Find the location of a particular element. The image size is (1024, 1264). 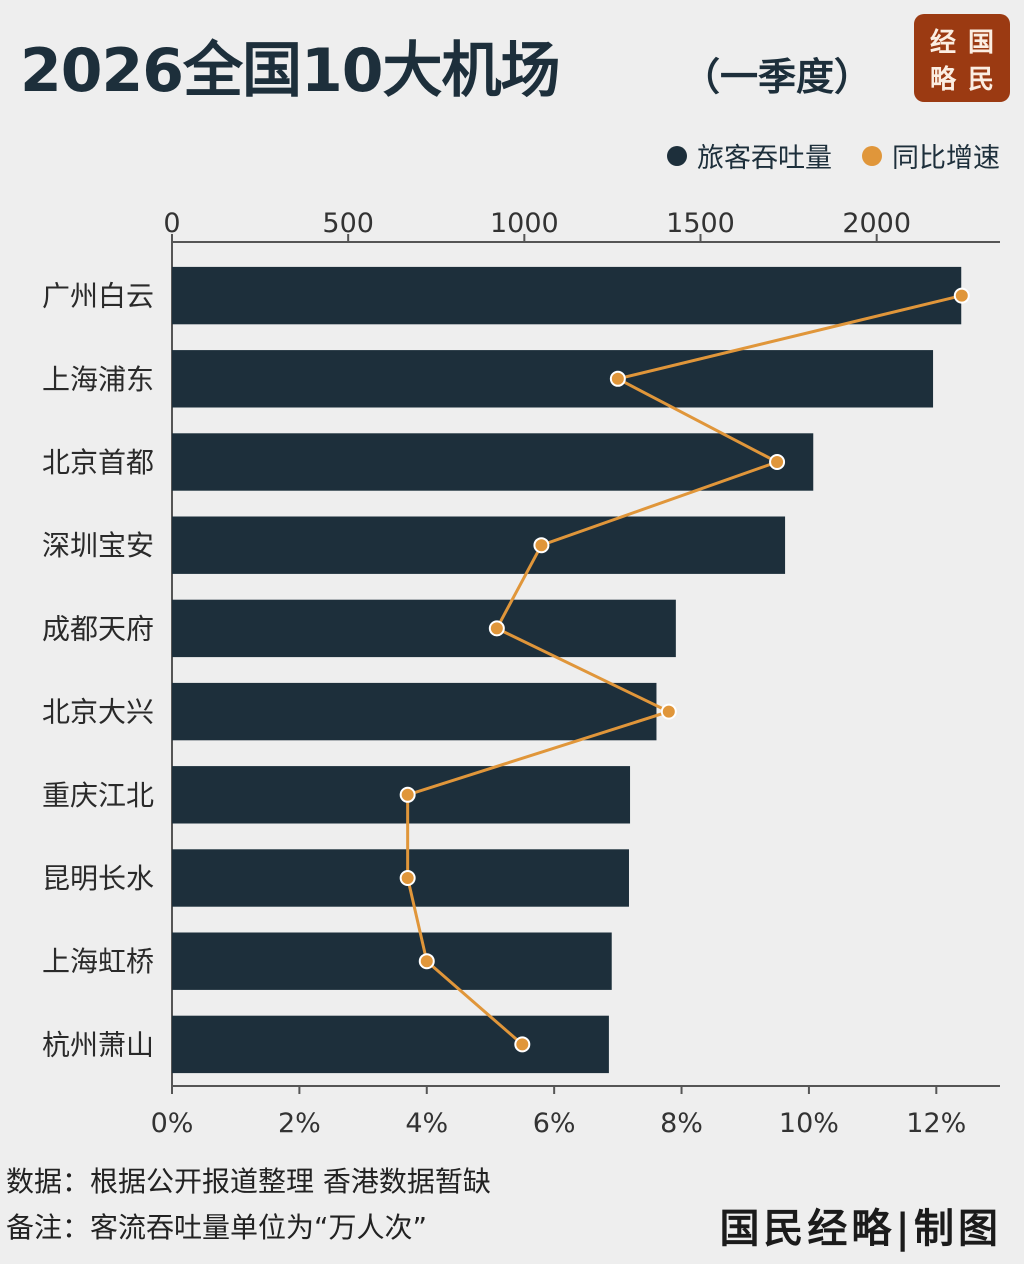

chart-title: 2026全国10大机场 is located at coordinates (290, 71).